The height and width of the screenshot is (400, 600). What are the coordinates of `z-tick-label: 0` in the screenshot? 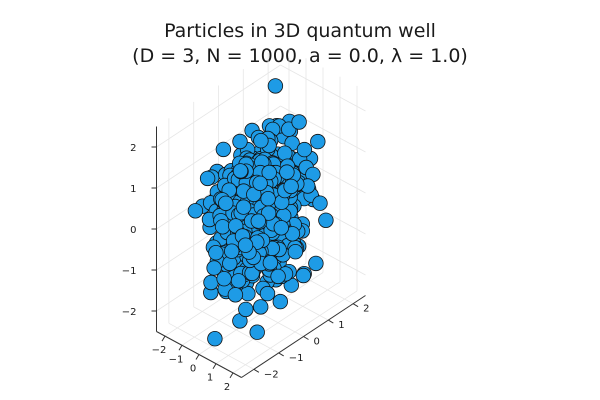 It's located at (133, 230).